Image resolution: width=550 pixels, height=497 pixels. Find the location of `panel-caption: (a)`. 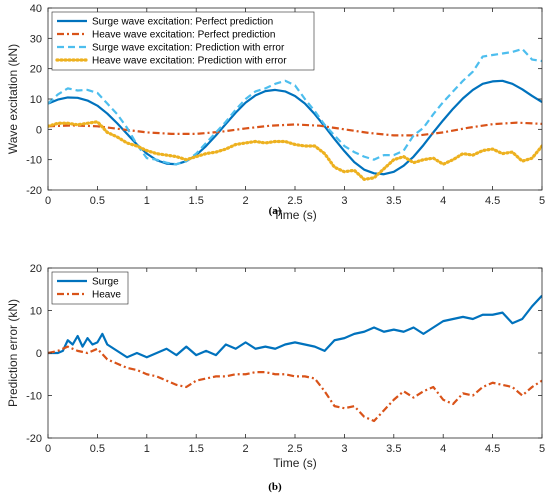

panel-caption: (a) is located at coordinates (275, 211).